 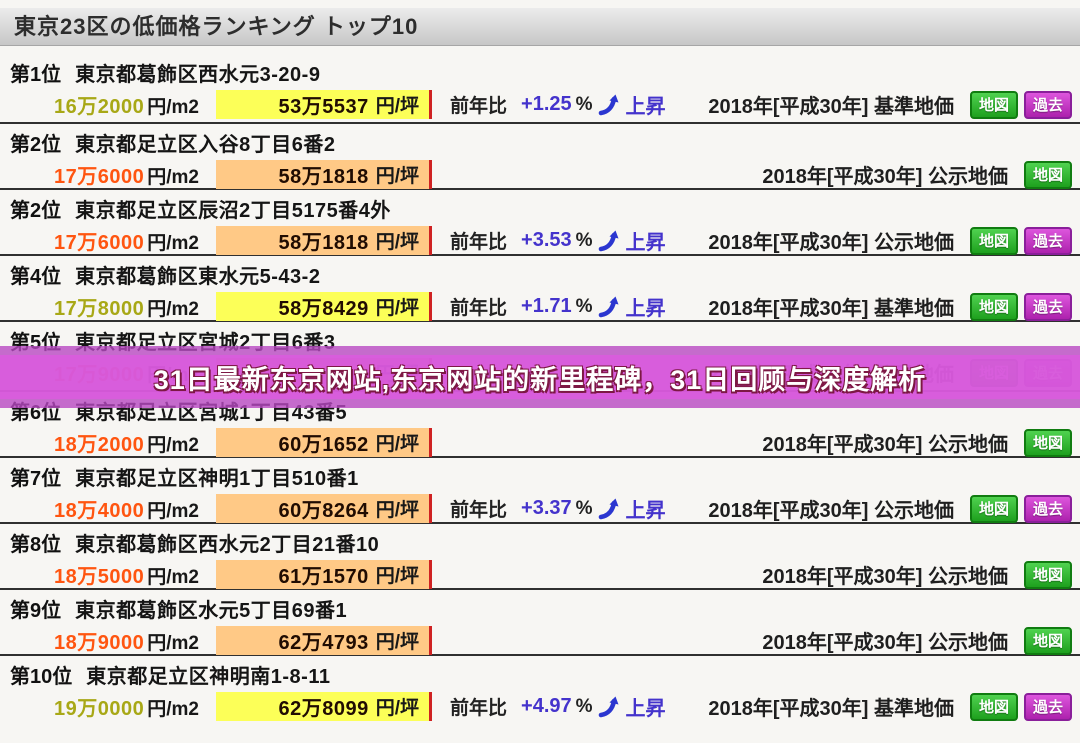 What do you see at coordinates (198, 277) in the screenshot?
I see `address-text: 東京都葛飾区東水元5-43-2` at bounding box center [198, 277].